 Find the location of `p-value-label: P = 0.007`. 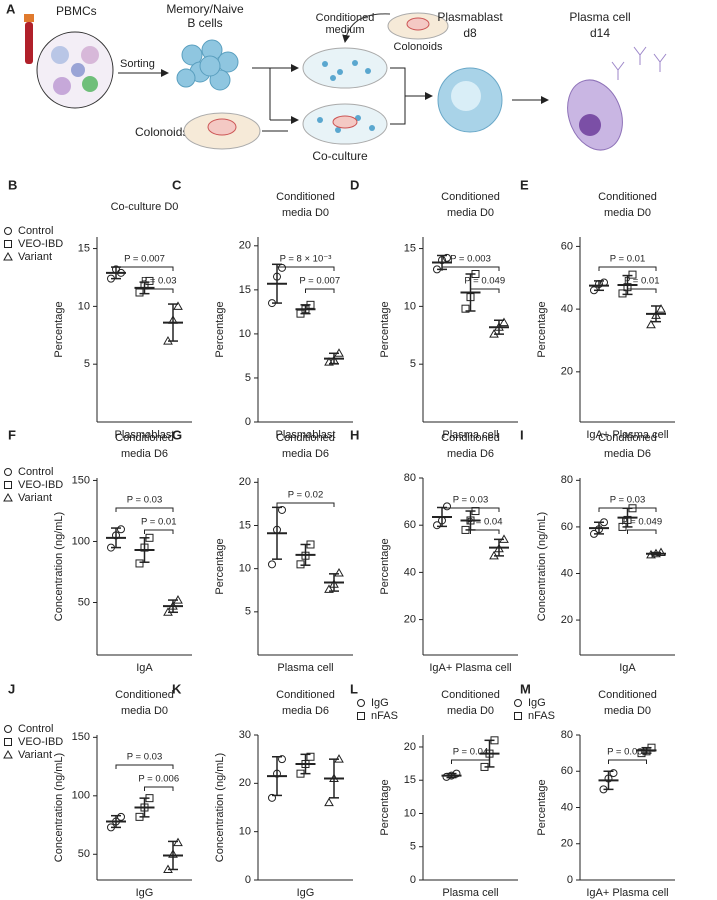

p-value-label: P = 0.007 is located at coordinates (319, 281).